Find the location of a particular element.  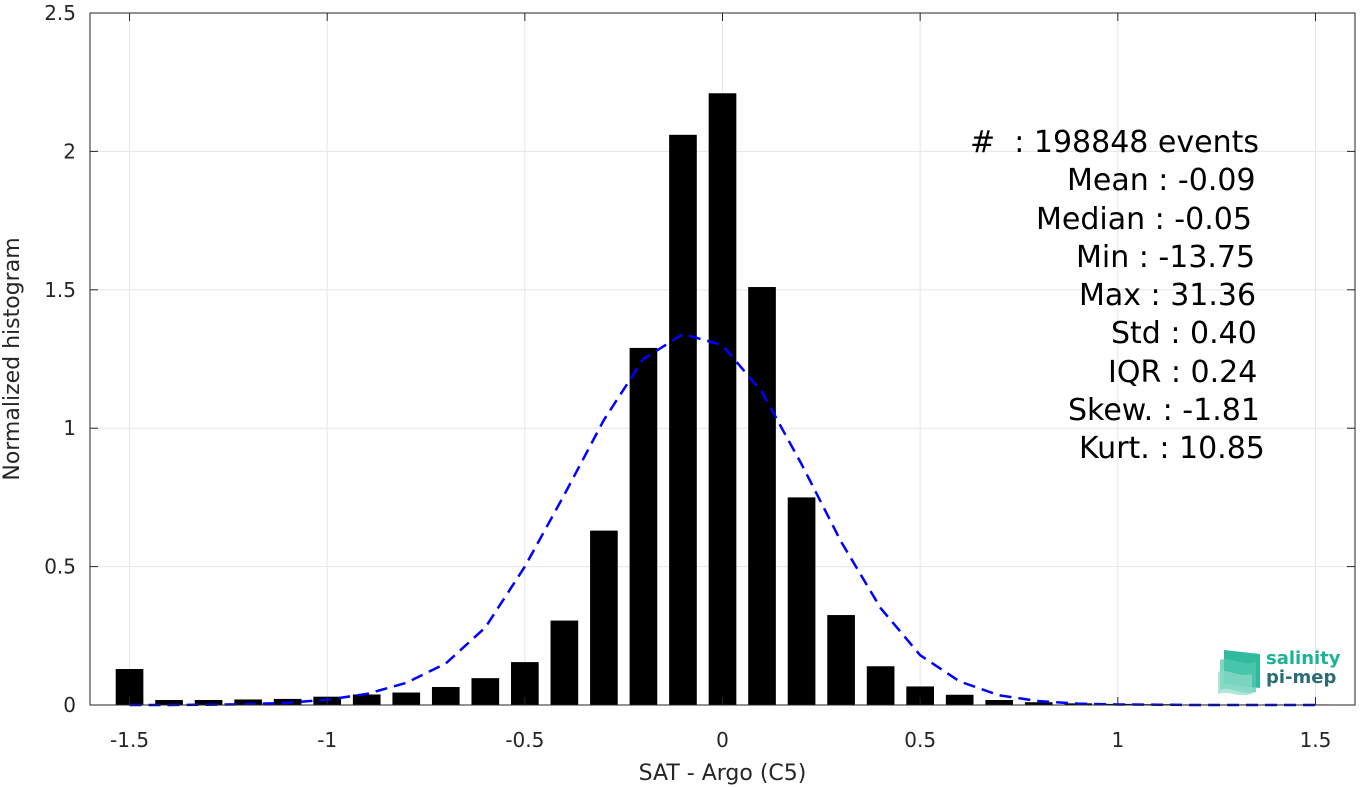

y-tick-label: 0.5 is located at coordinates (60, 567).